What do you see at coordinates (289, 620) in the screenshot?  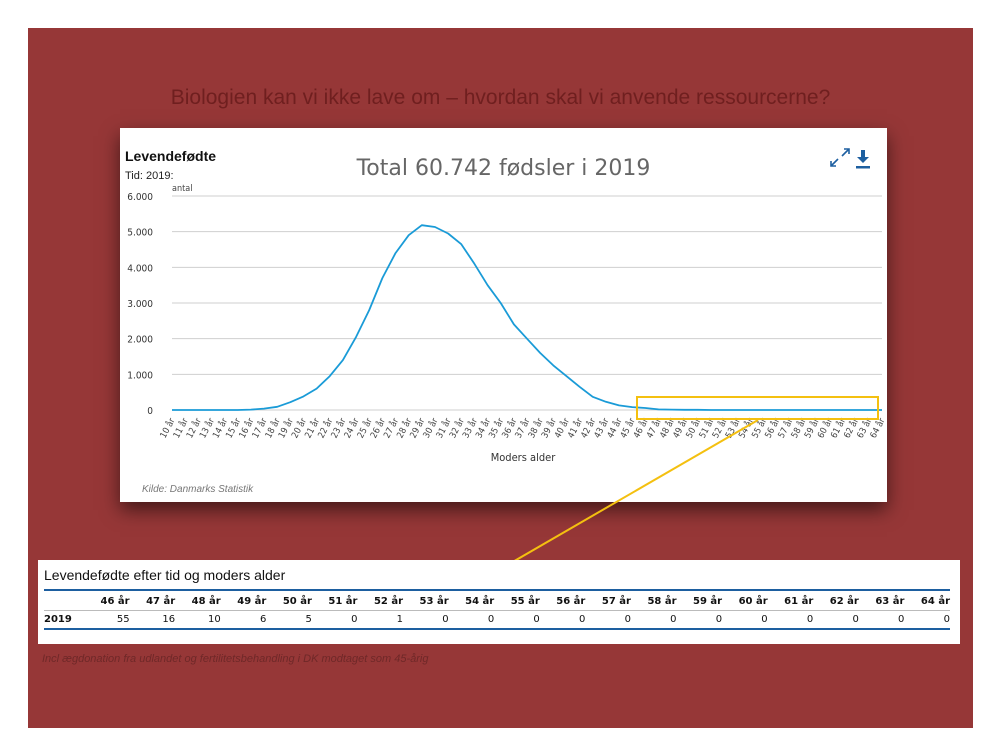 I see `table-cell: 5` at bounding box center [289, 620].